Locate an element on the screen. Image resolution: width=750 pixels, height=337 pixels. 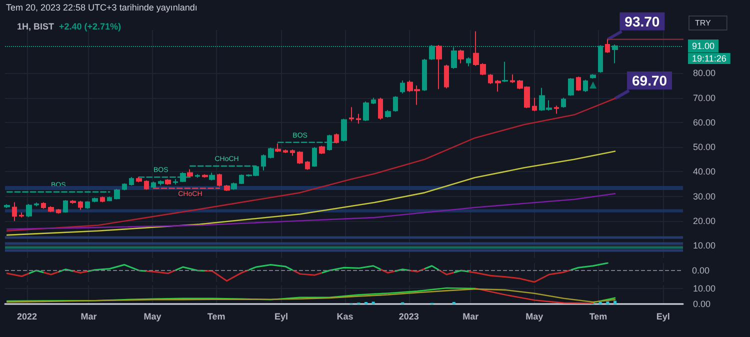
chart-title: 1H, BIST is located at coordinates (36, 27).